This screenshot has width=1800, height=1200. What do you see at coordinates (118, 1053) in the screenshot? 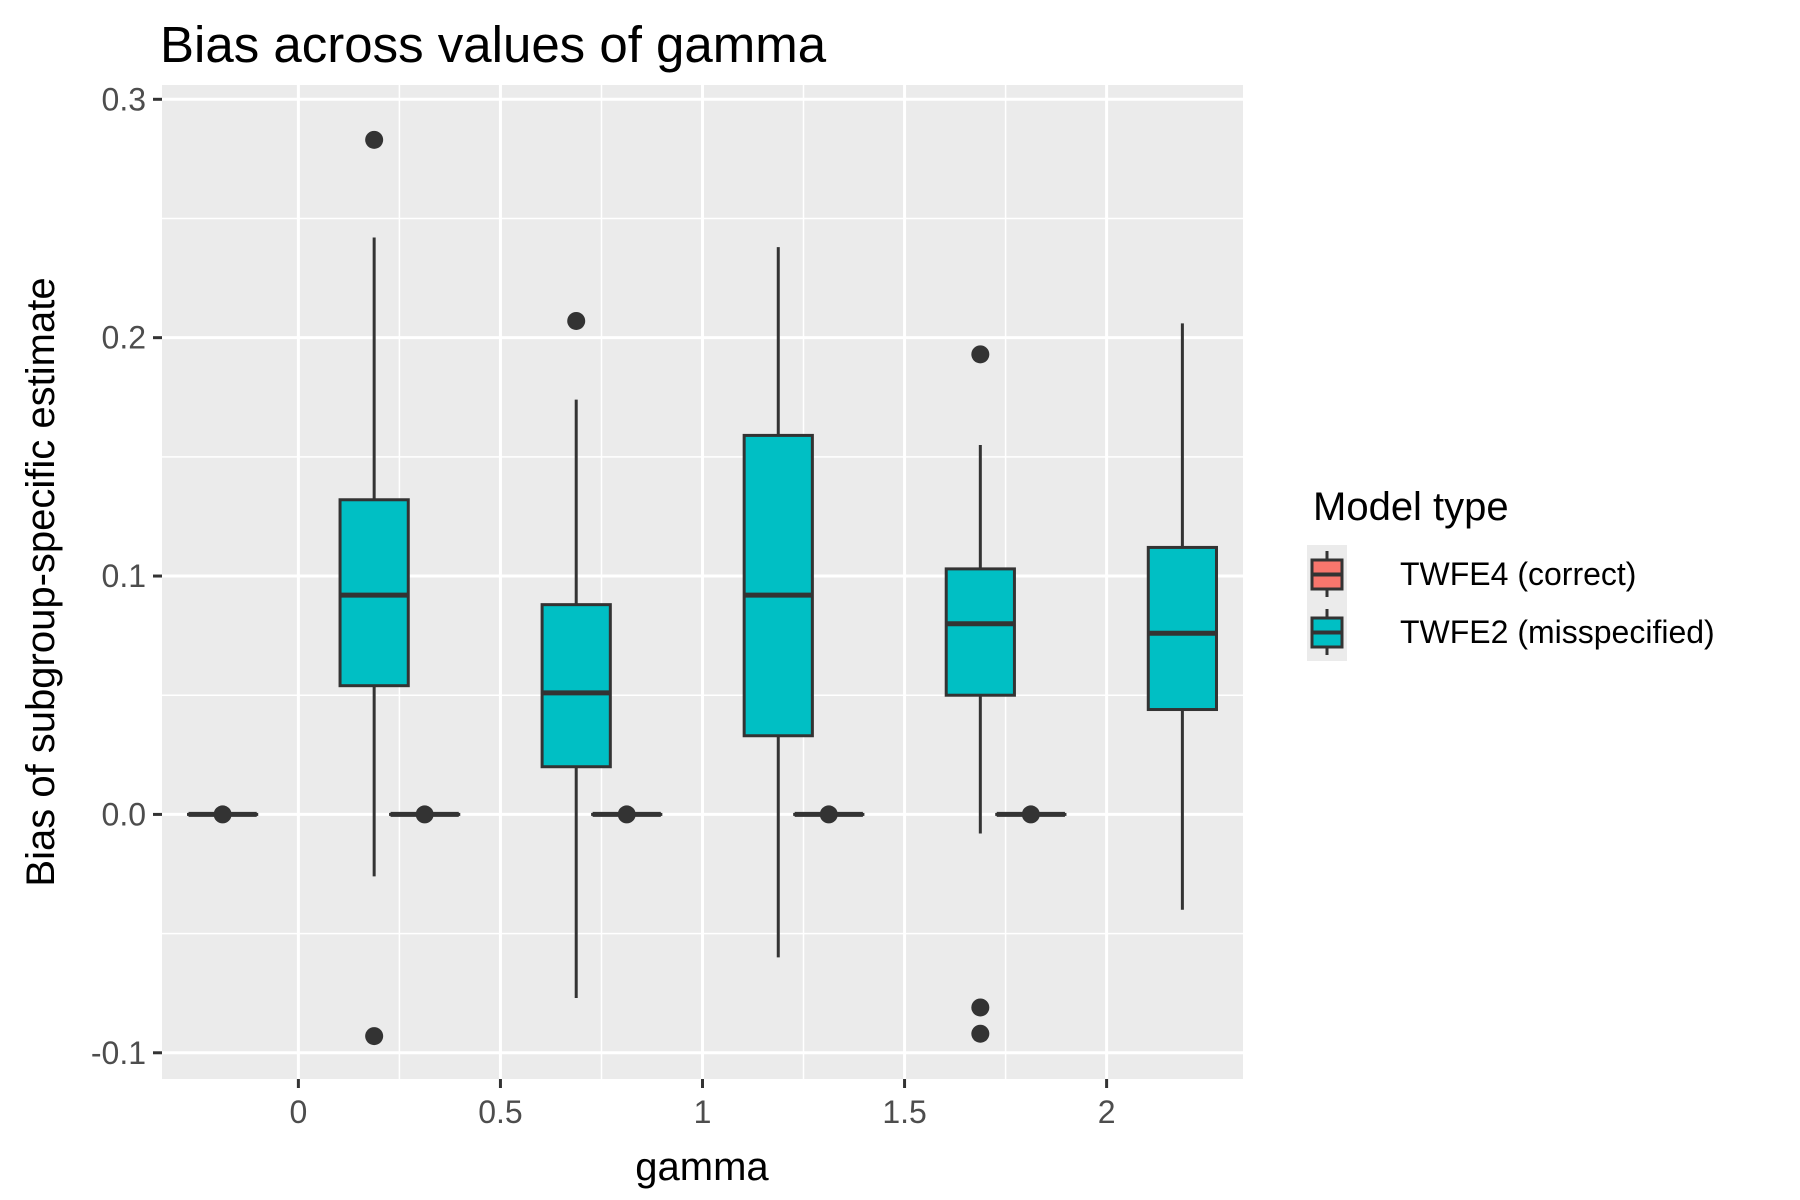
I see `y-tick-label: -0.1` at bounding box center [118, 1053].